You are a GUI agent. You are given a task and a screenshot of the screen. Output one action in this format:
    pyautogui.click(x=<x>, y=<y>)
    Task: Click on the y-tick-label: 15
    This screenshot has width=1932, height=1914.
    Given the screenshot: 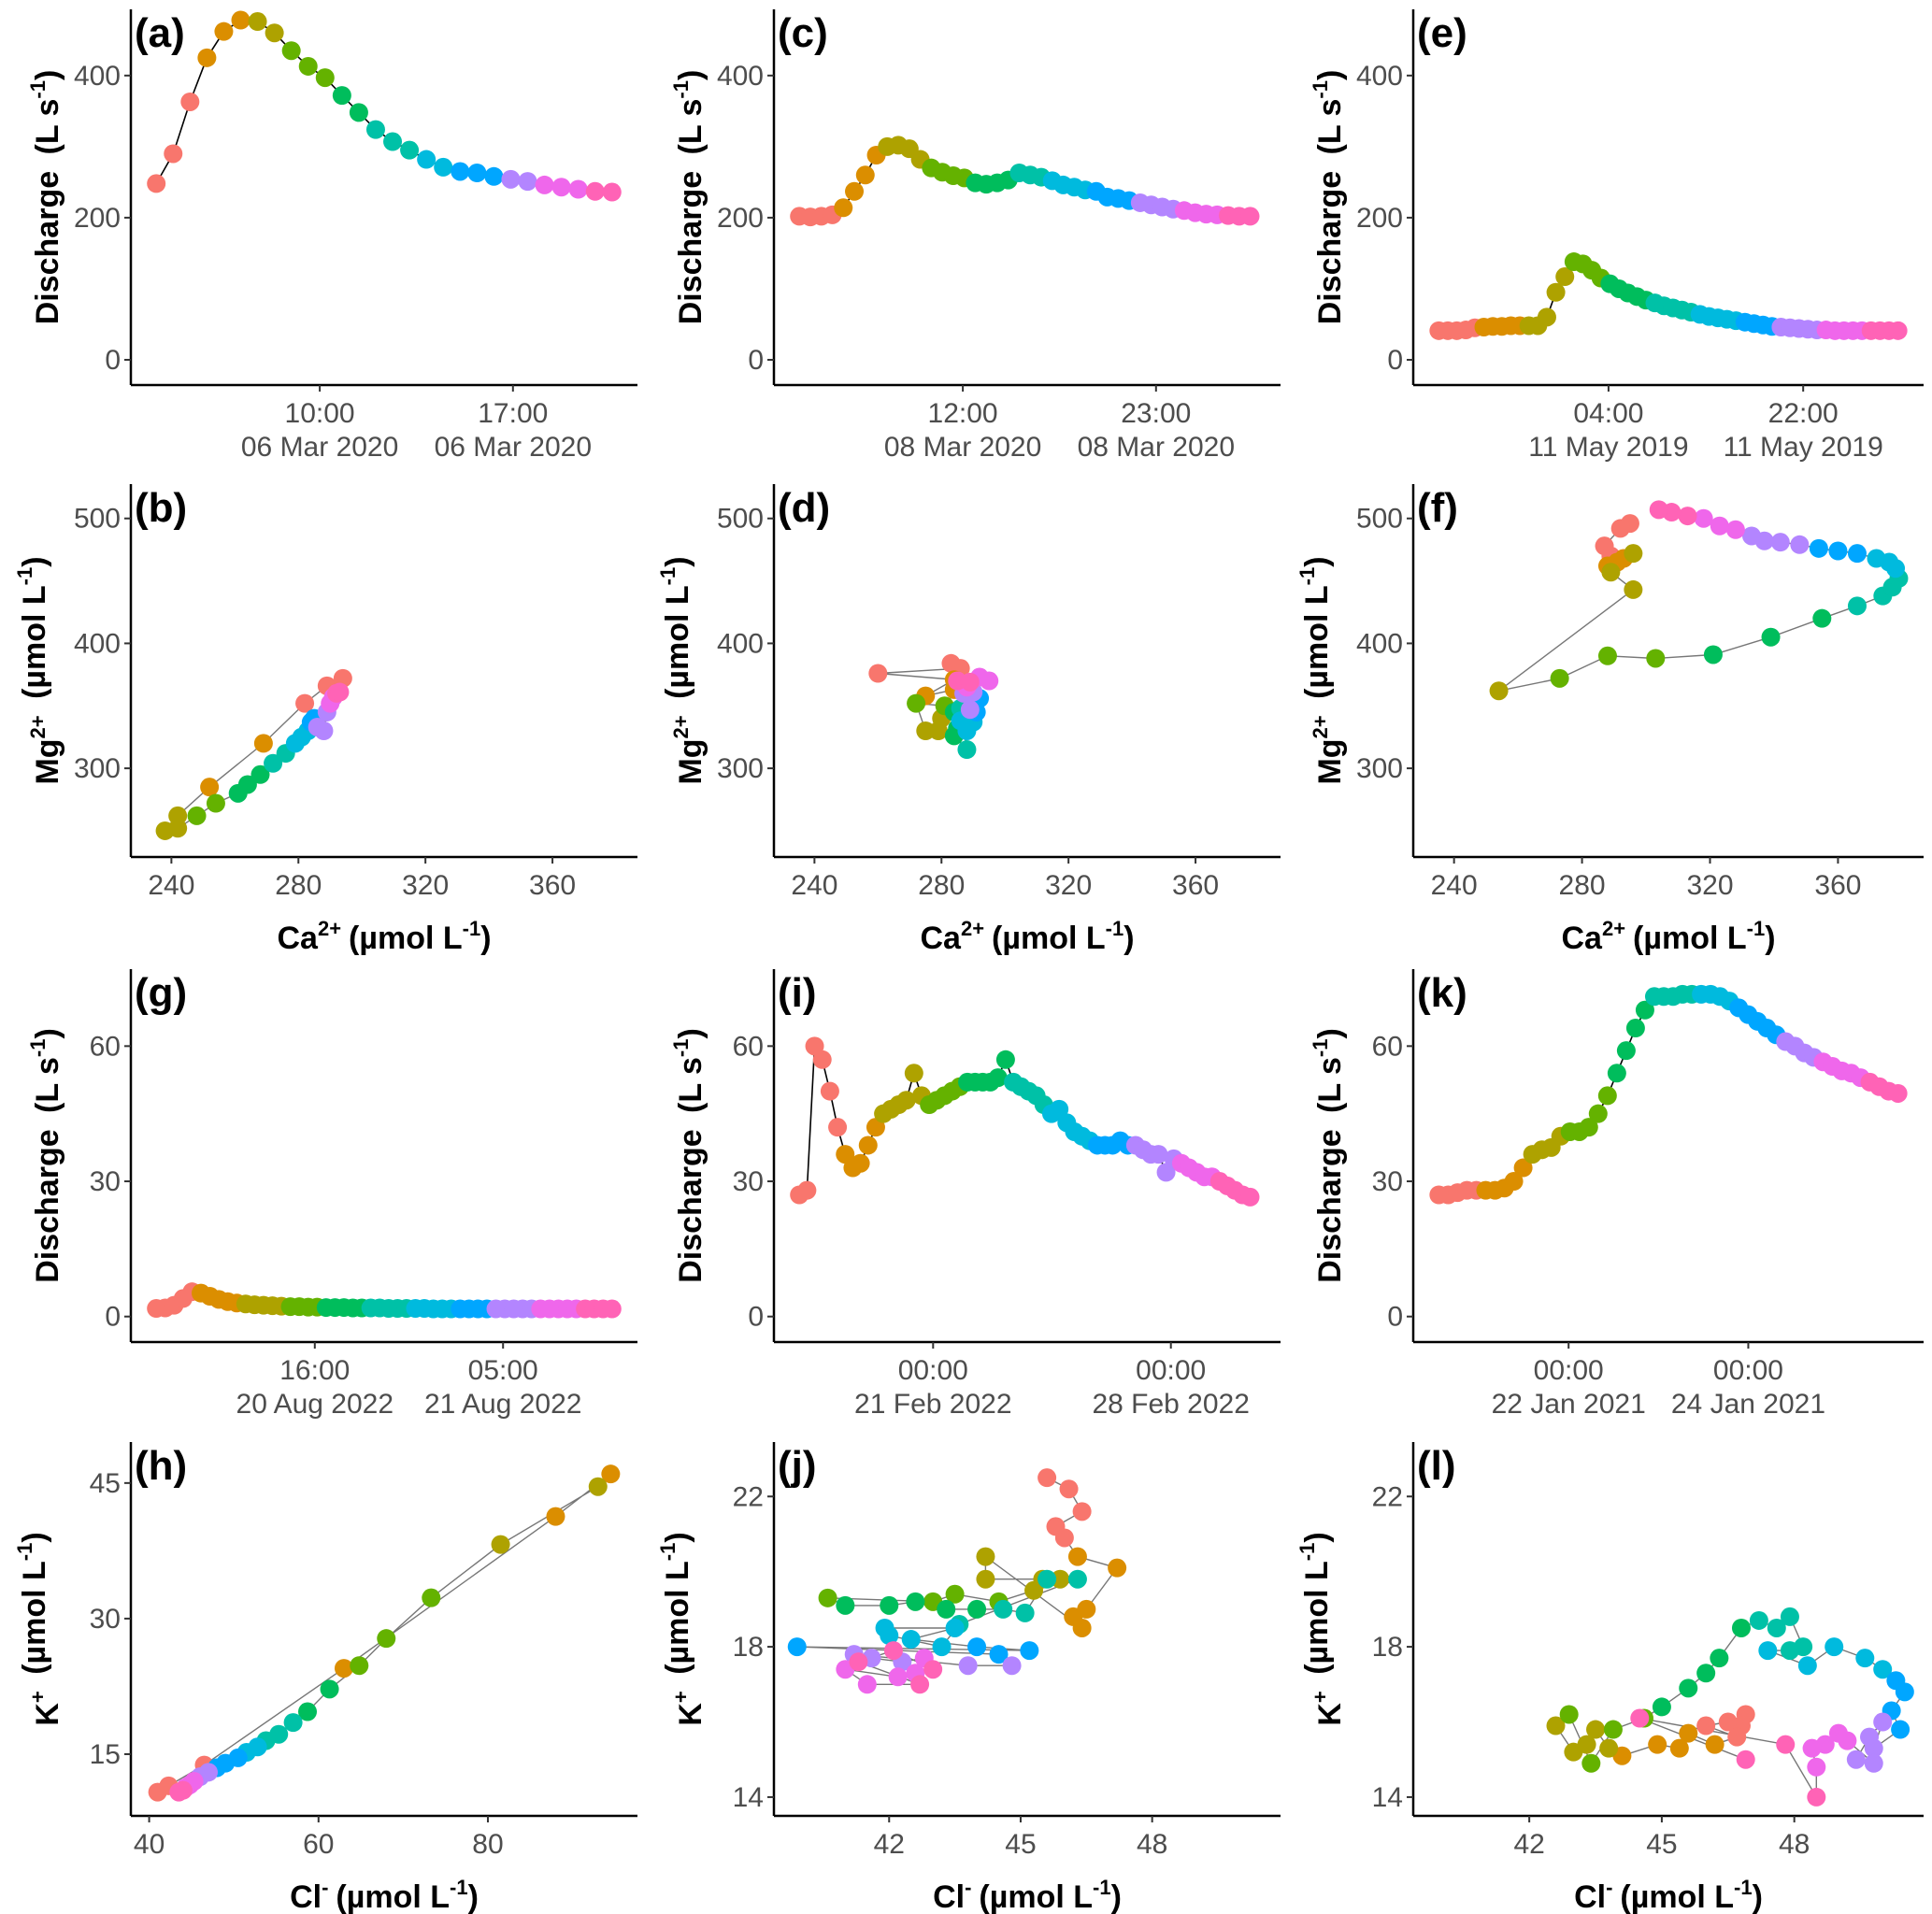 What is the action you would take?
    pyautogui.click(x=105, y=1755)
    